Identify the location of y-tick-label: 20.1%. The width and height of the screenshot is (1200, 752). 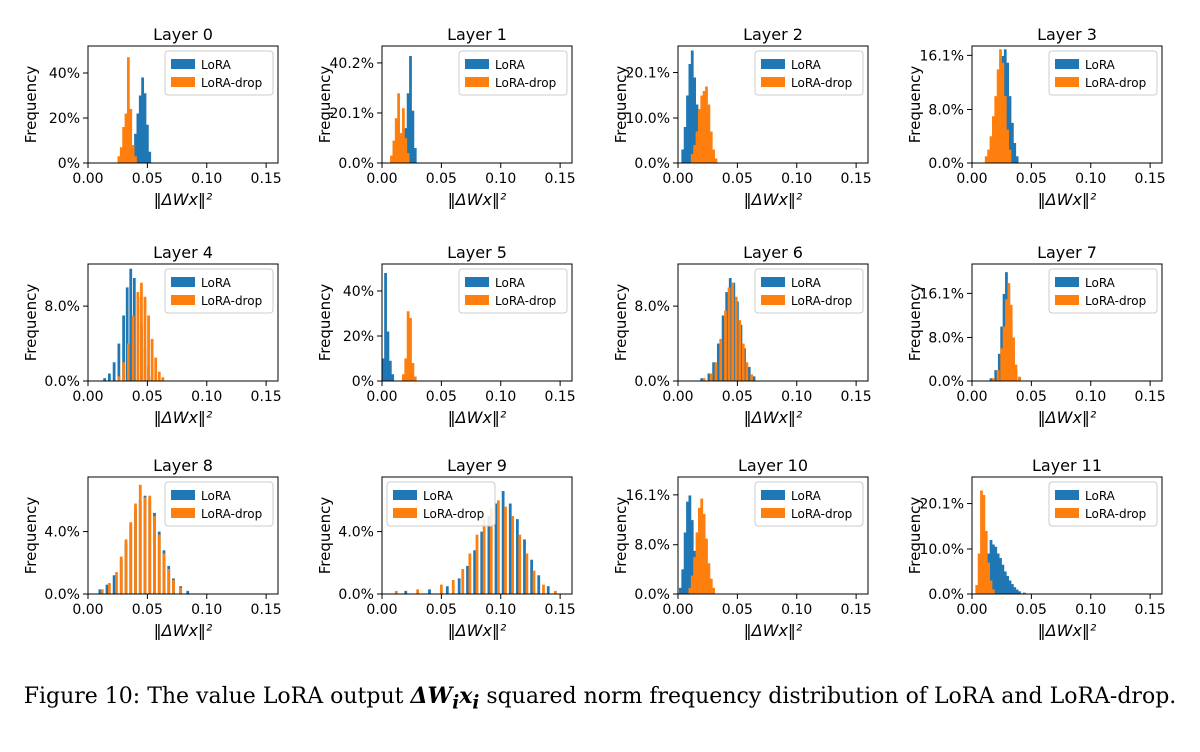
(352, 114).